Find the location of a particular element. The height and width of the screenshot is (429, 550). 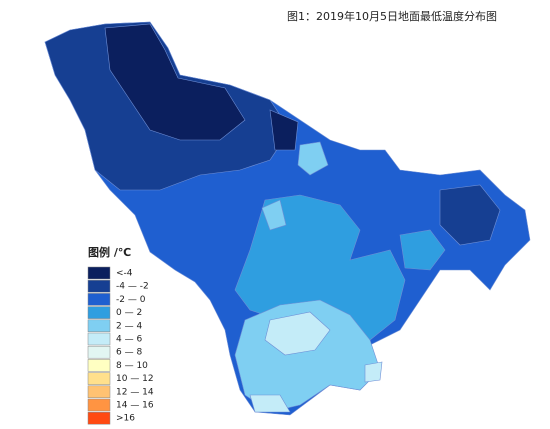

legend-label: 6 — 8 is located at coordinates (129, 353).